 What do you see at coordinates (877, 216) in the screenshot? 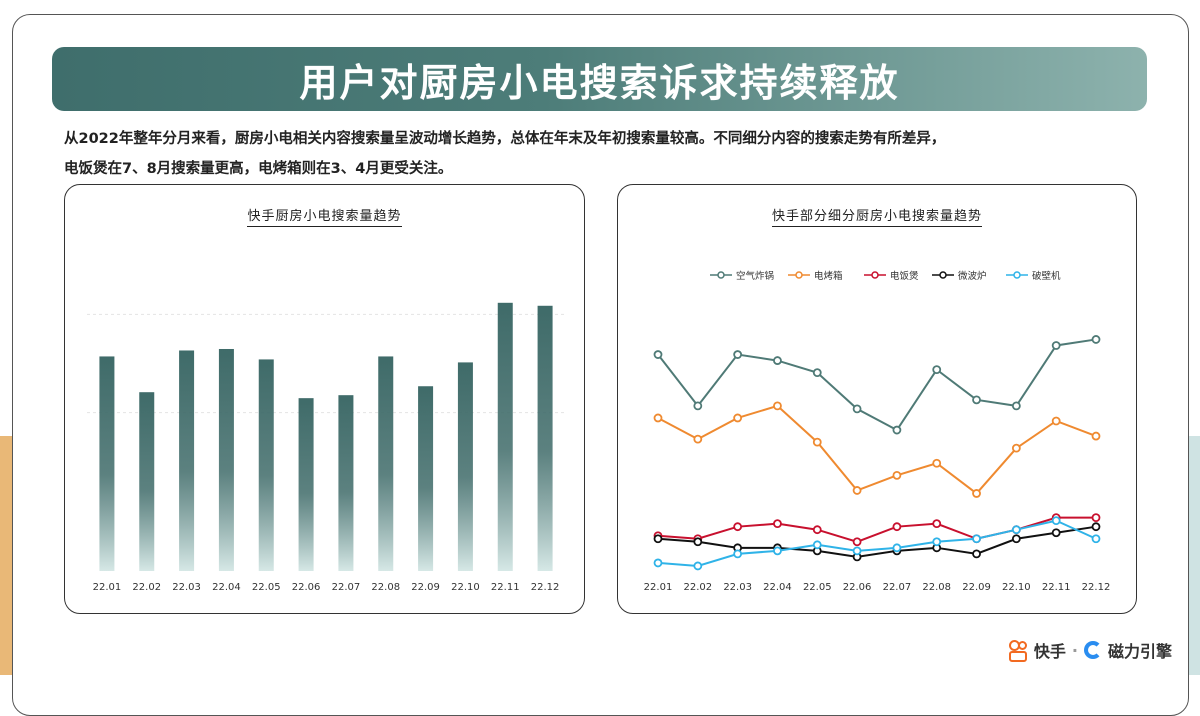
I see `line-chart-title: 快手部分细分厨房小电搜索量趋势` at bounding box center [877, 216].